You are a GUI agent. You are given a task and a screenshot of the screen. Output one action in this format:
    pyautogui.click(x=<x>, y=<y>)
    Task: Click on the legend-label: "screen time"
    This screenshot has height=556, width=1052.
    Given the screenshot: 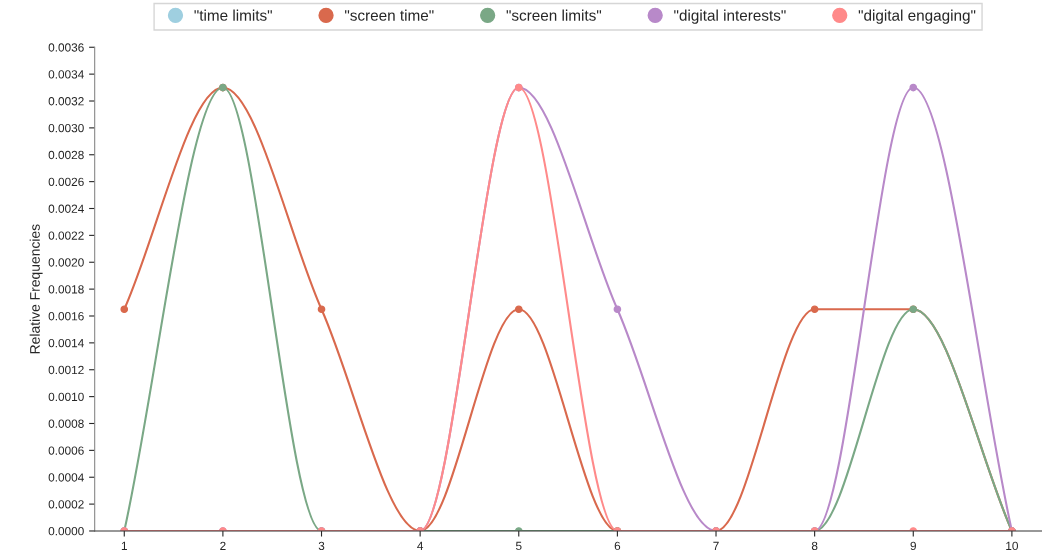 What is the action you would take?
    pyautogui.click(x=389, y=15)
    